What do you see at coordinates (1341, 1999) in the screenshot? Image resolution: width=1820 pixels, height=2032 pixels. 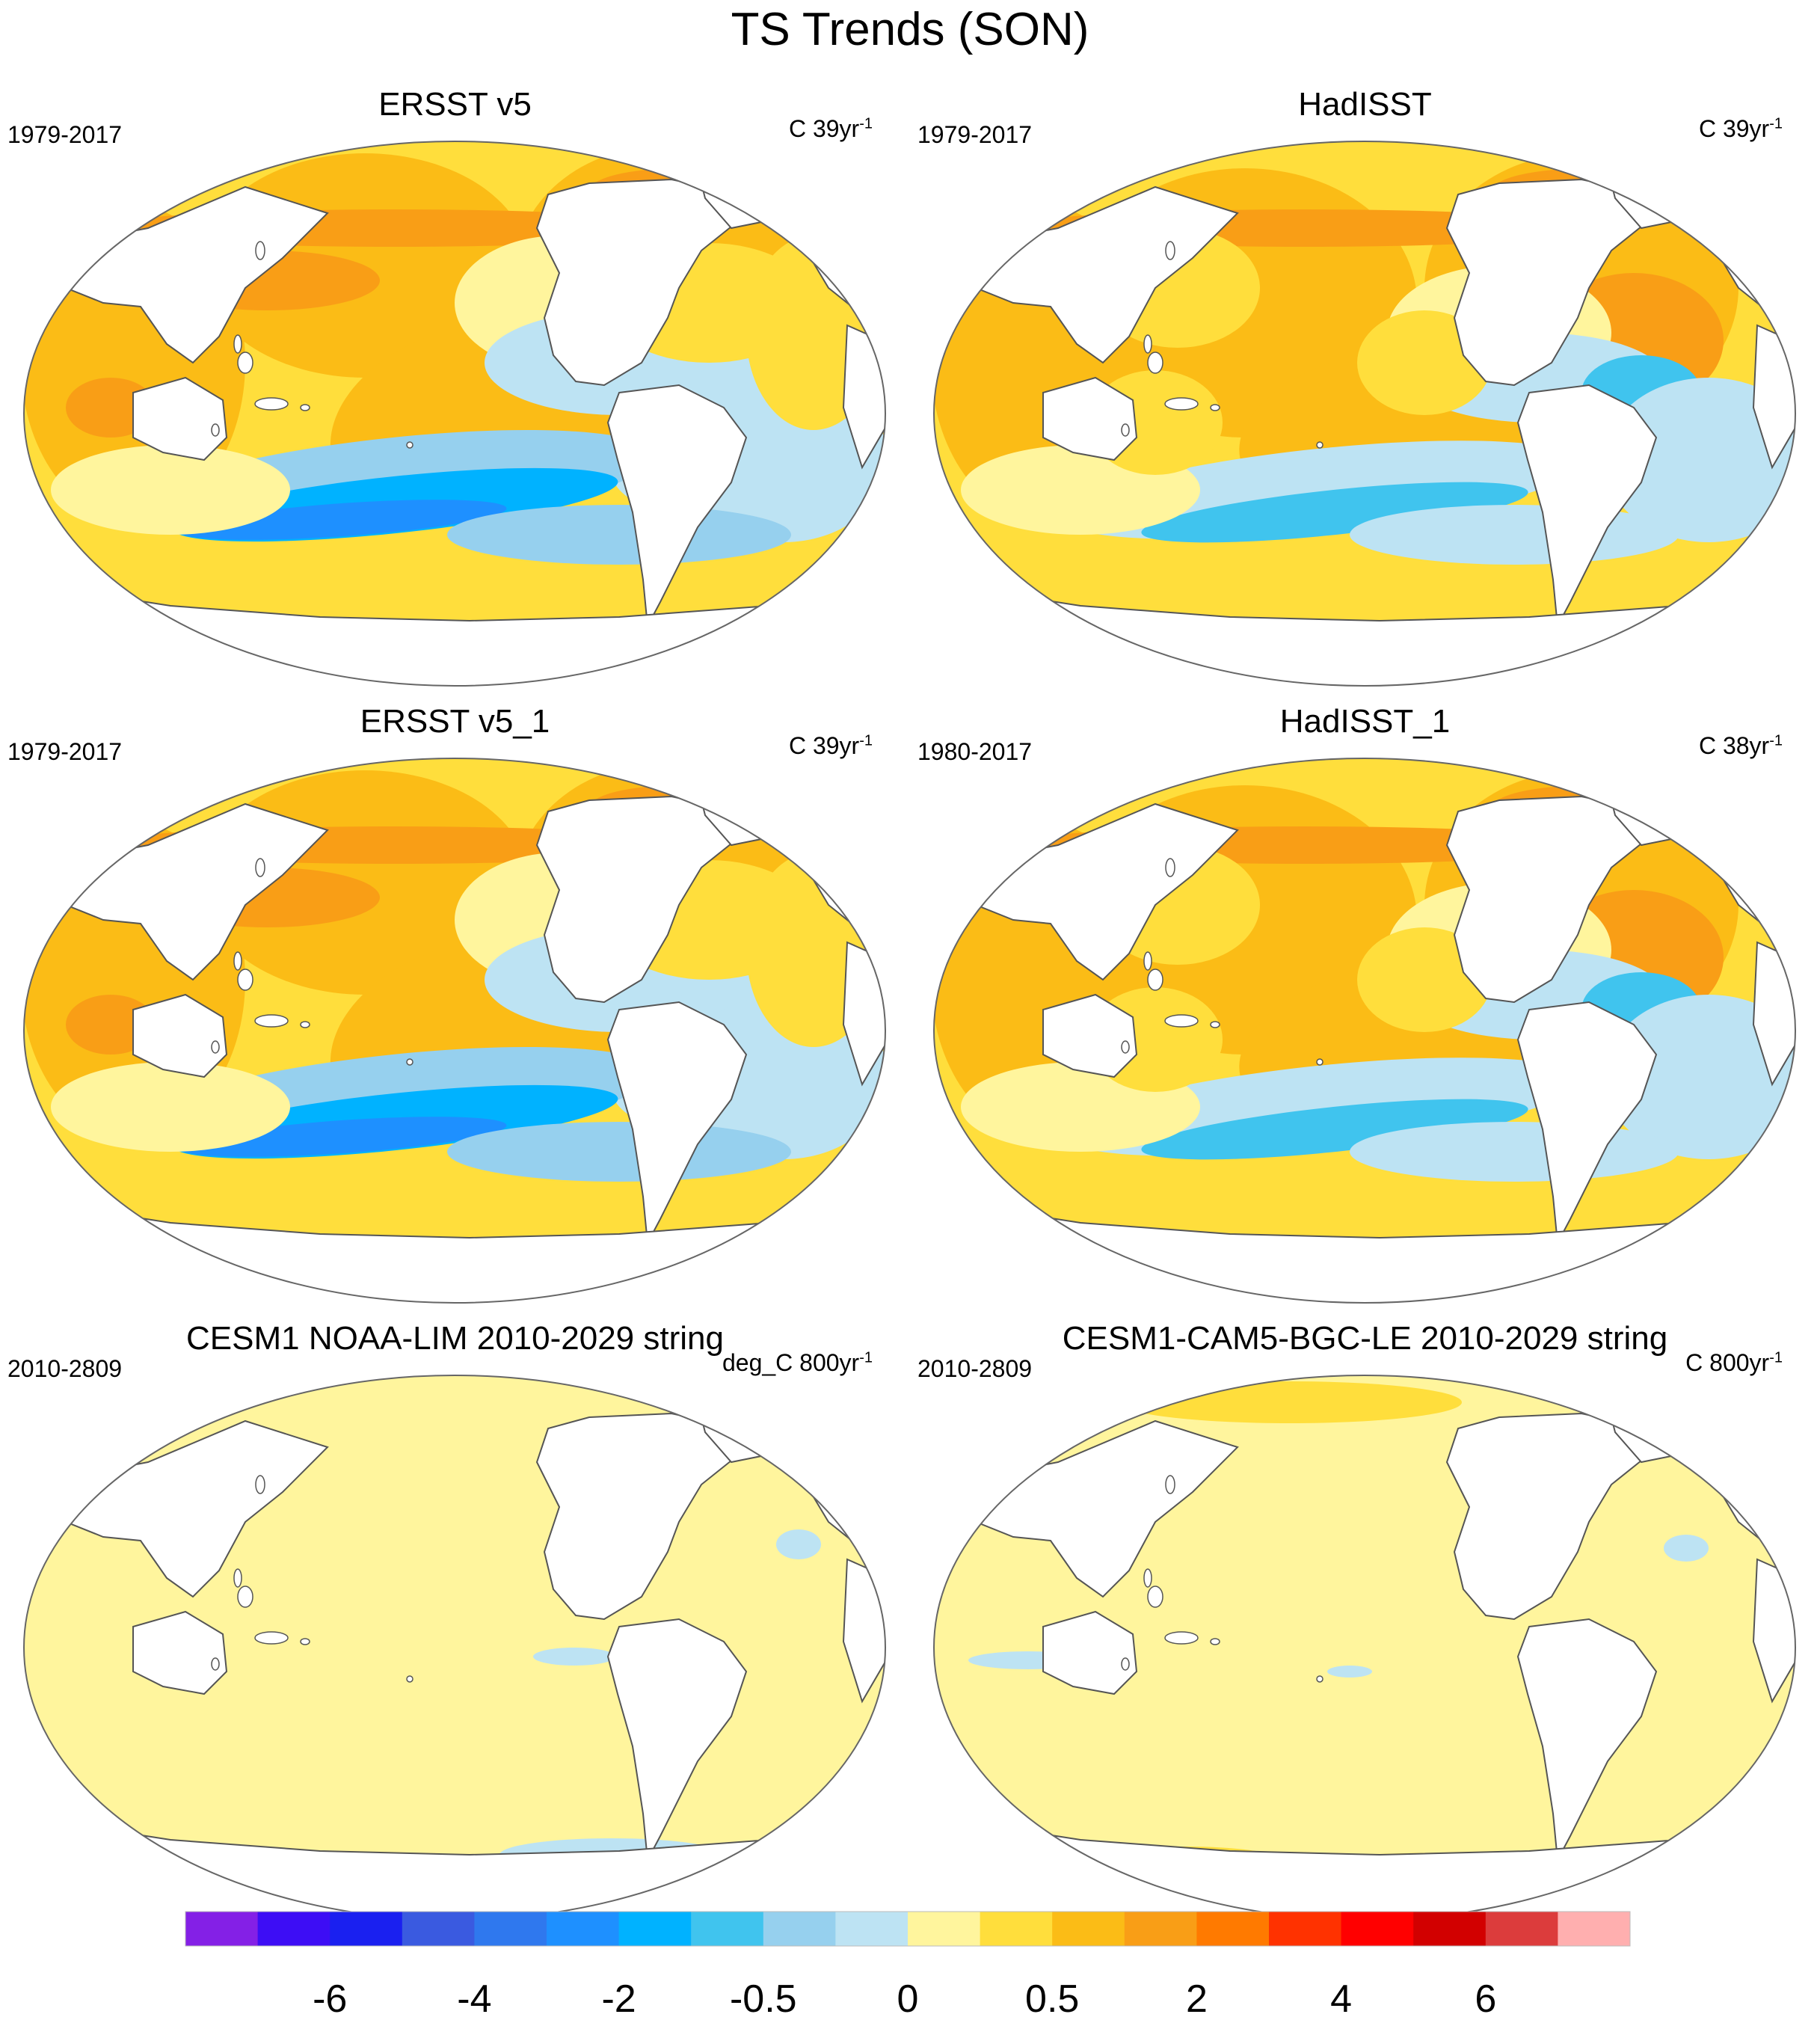 I see `colorbar-tick-label: 4` at bounding box center [1341, 1999].